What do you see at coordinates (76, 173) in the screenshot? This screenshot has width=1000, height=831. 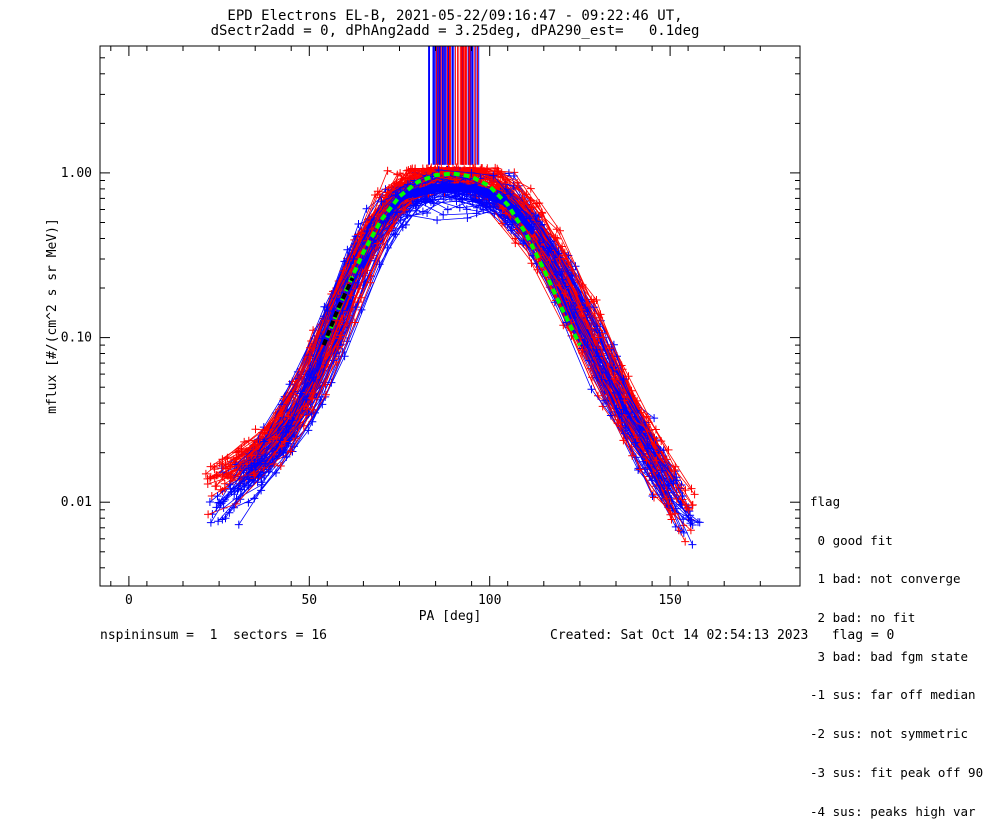 I see `y-tick-label: 1.00` at bounding box center [76, 173].